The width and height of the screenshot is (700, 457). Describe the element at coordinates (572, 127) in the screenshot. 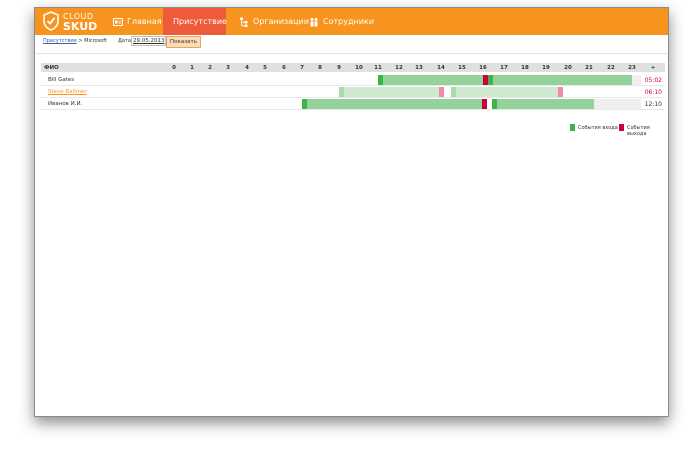

I see `entry-legend-swatch` at that location.